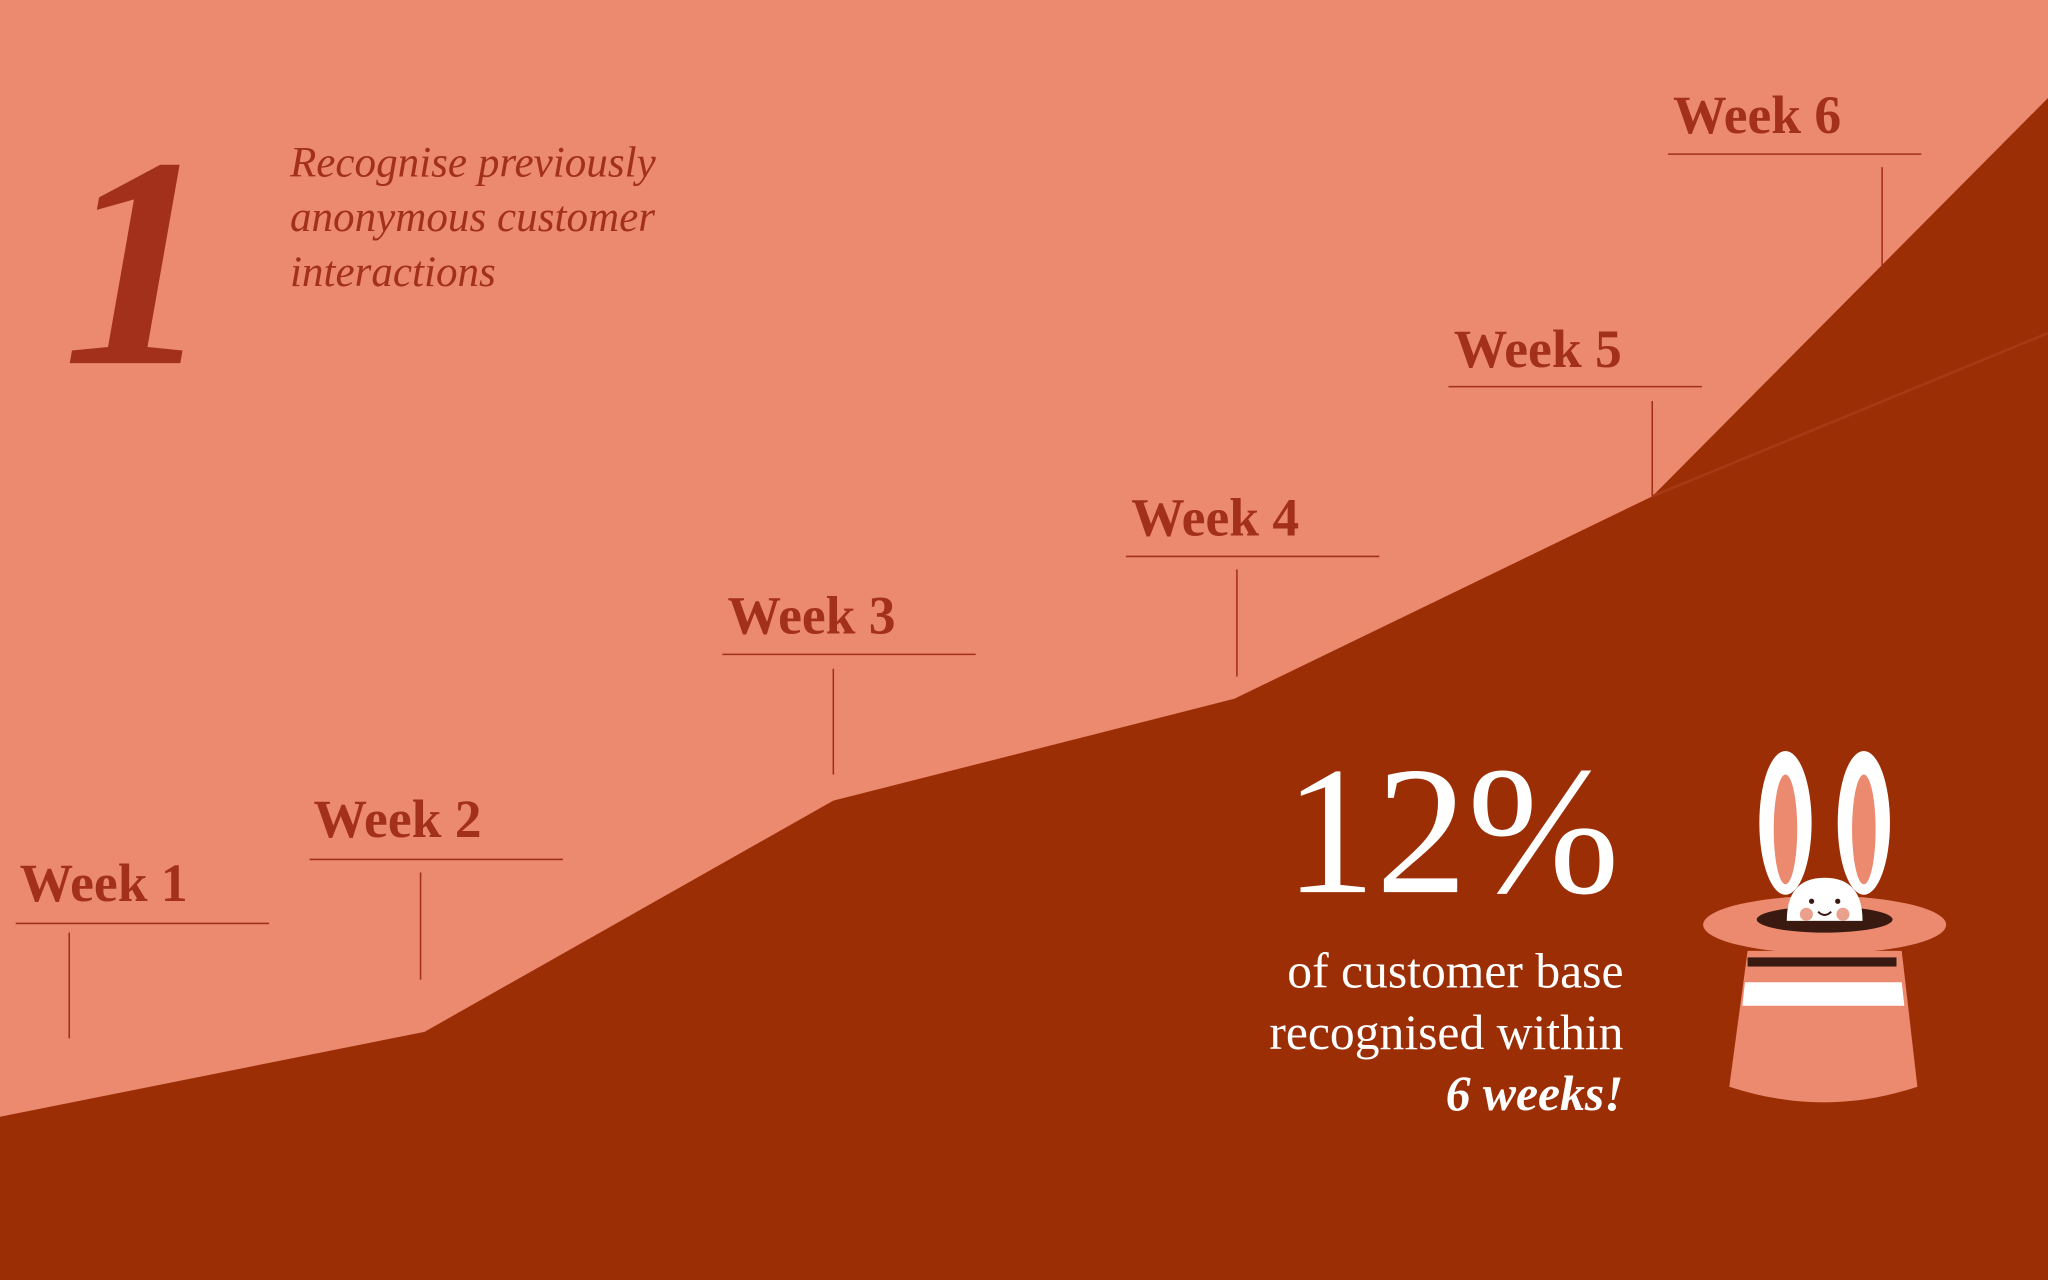  I want to click on stat-caption: of customer base, so click(1455, 970).